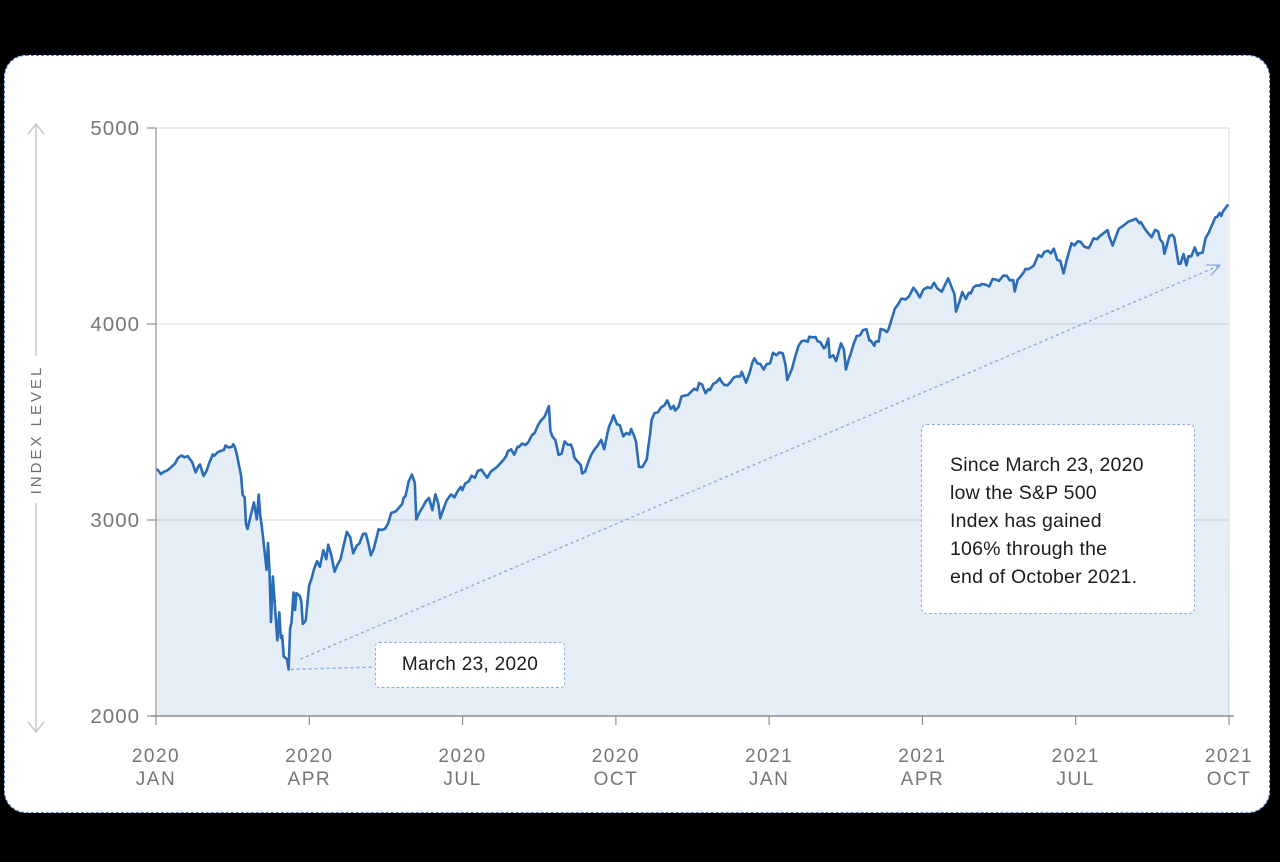  What do you see at coordinates (36, 430) in the screenshot?
I see `y-axis-title: INDEX LEVEL` at bounding box center [36, 430].